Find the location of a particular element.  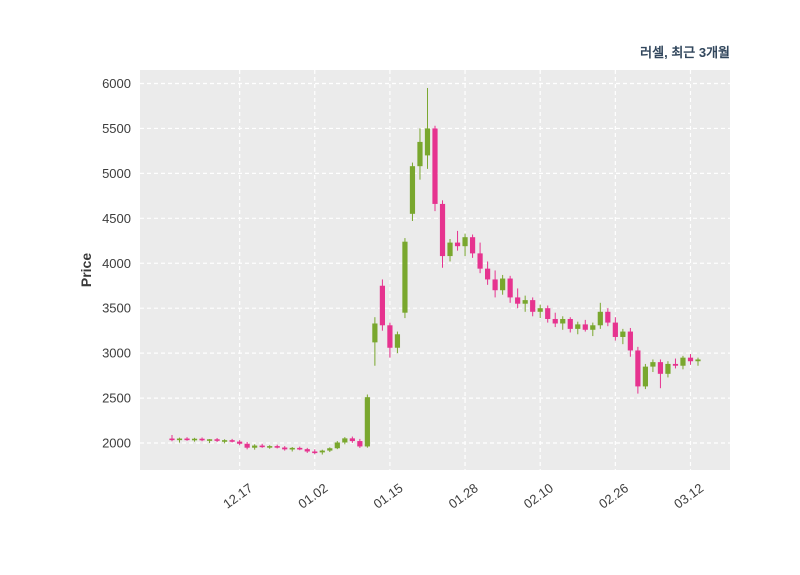

y-tick-label: 4500 is located at coordinates (116, 218).